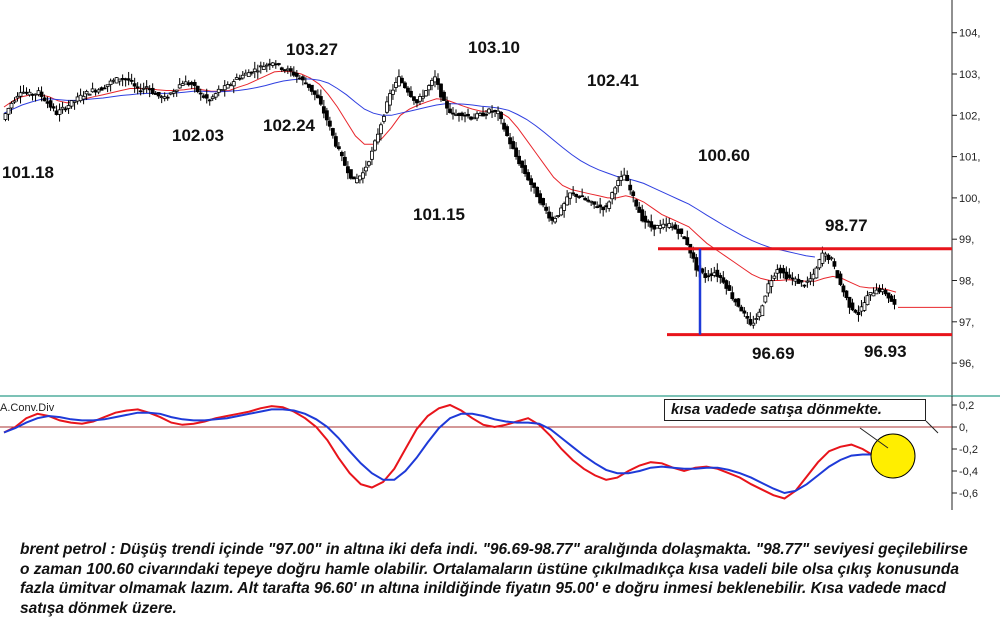  Describe the element at coordinates (969, 199) in the screenshot. I see `price-tick-label: 100,` at that location.